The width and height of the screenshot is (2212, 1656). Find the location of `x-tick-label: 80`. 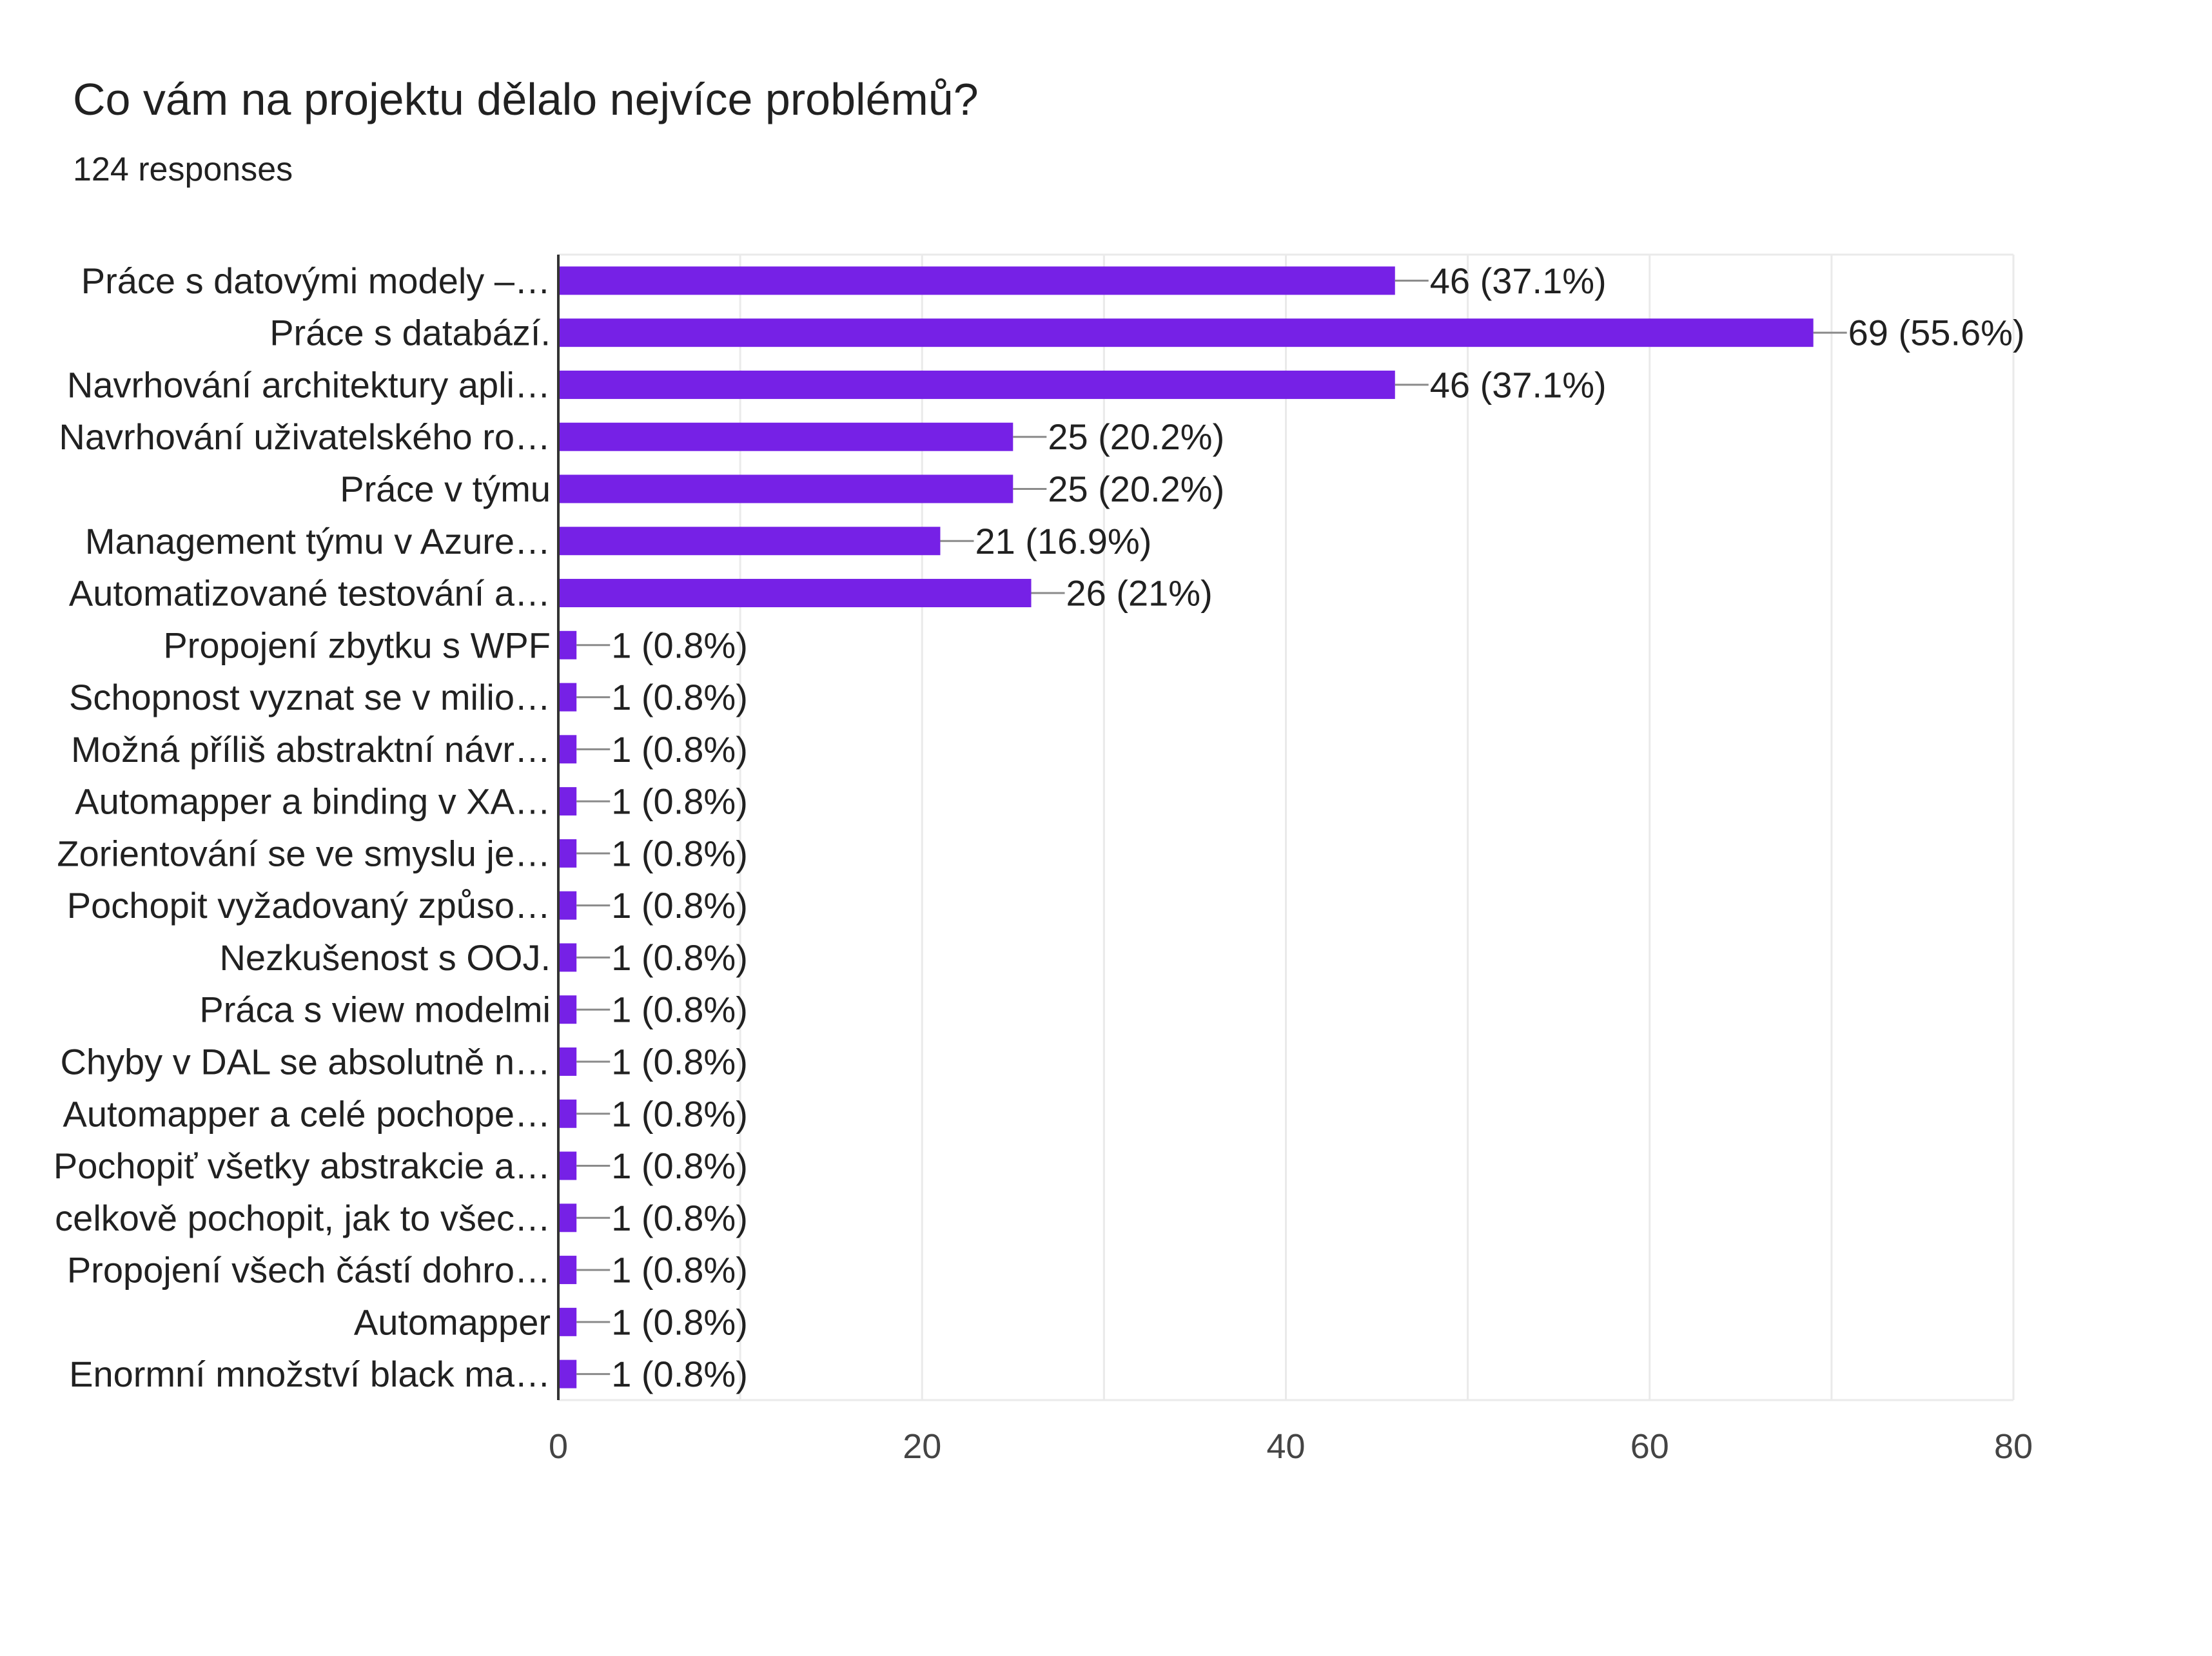

x-tick-label: 80 is located at coordinates (2013, 1446).